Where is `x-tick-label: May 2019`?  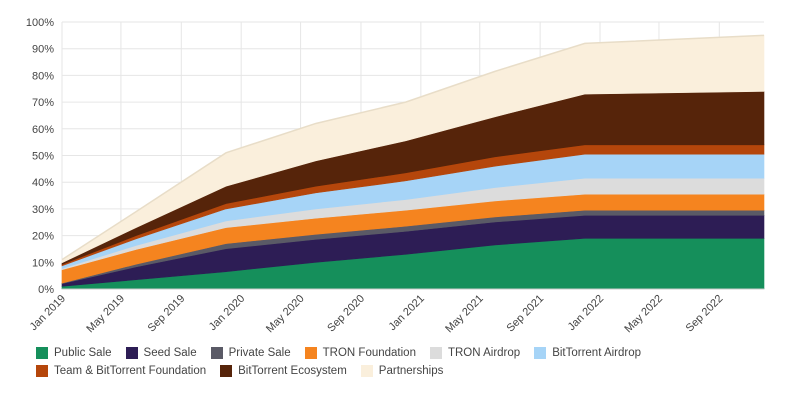 x-tick-label: May 2019 is located at coordinates (105, 314).